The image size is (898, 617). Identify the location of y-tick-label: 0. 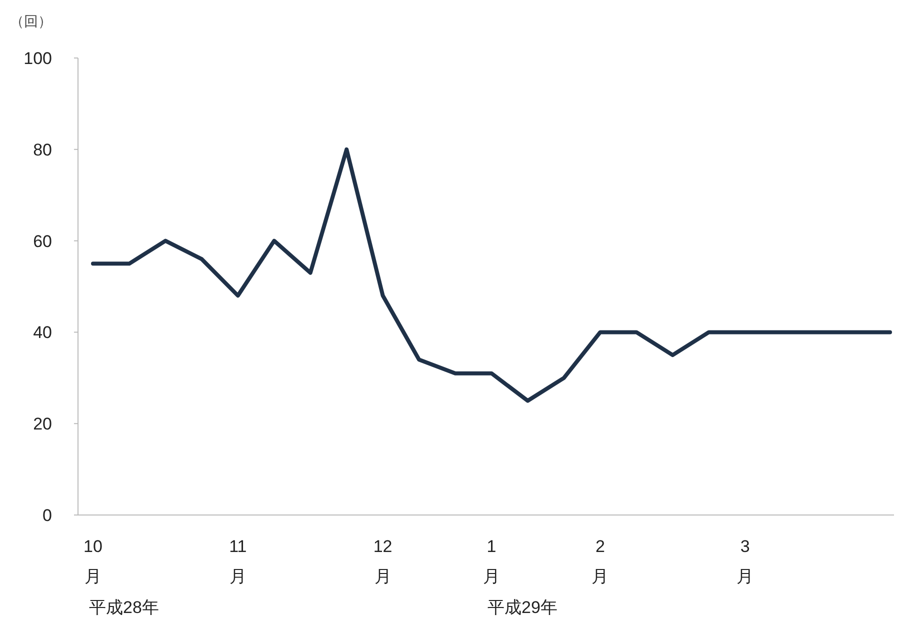
(47, 515).